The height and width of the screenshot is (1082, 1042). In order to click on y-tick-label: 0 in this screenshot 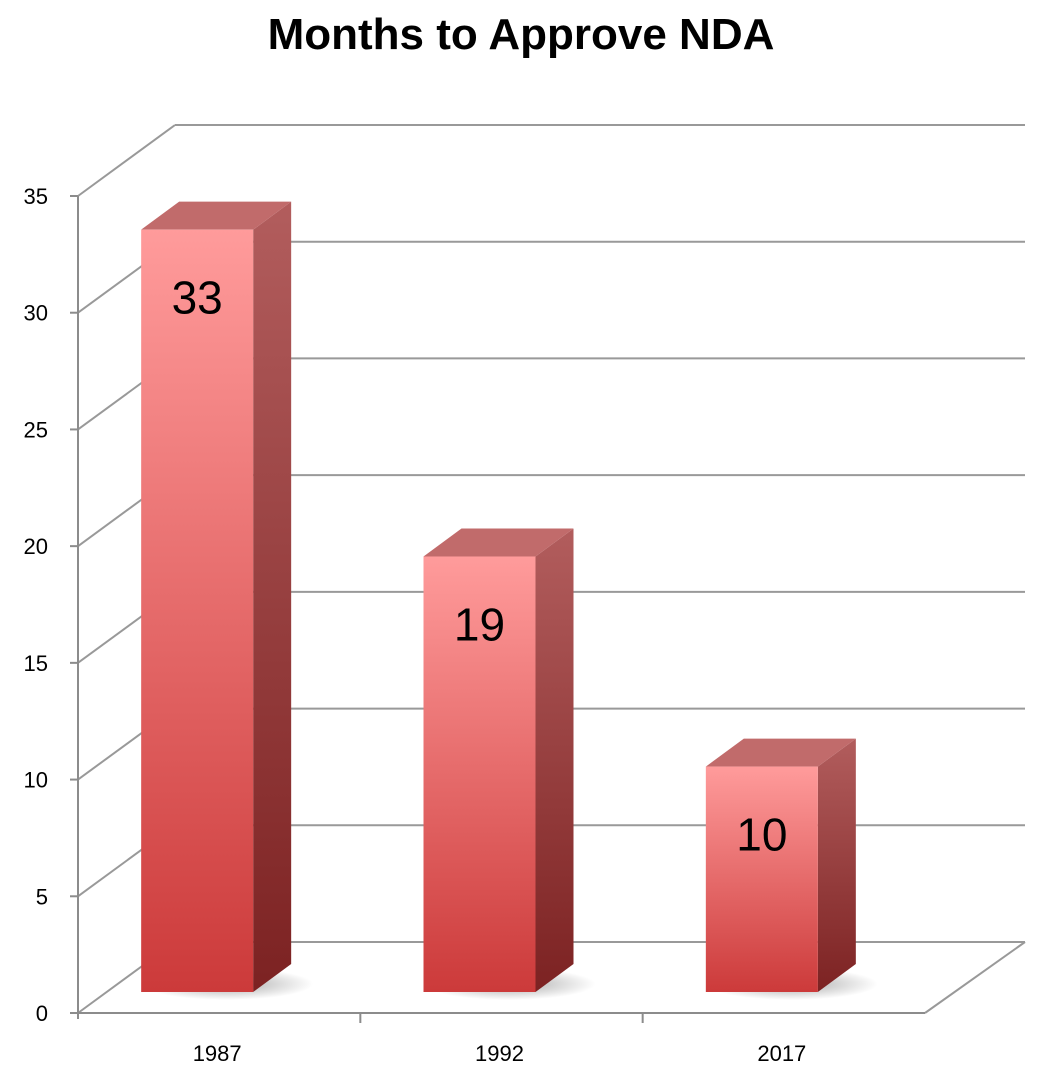, I will do `click(42, 1013)`.